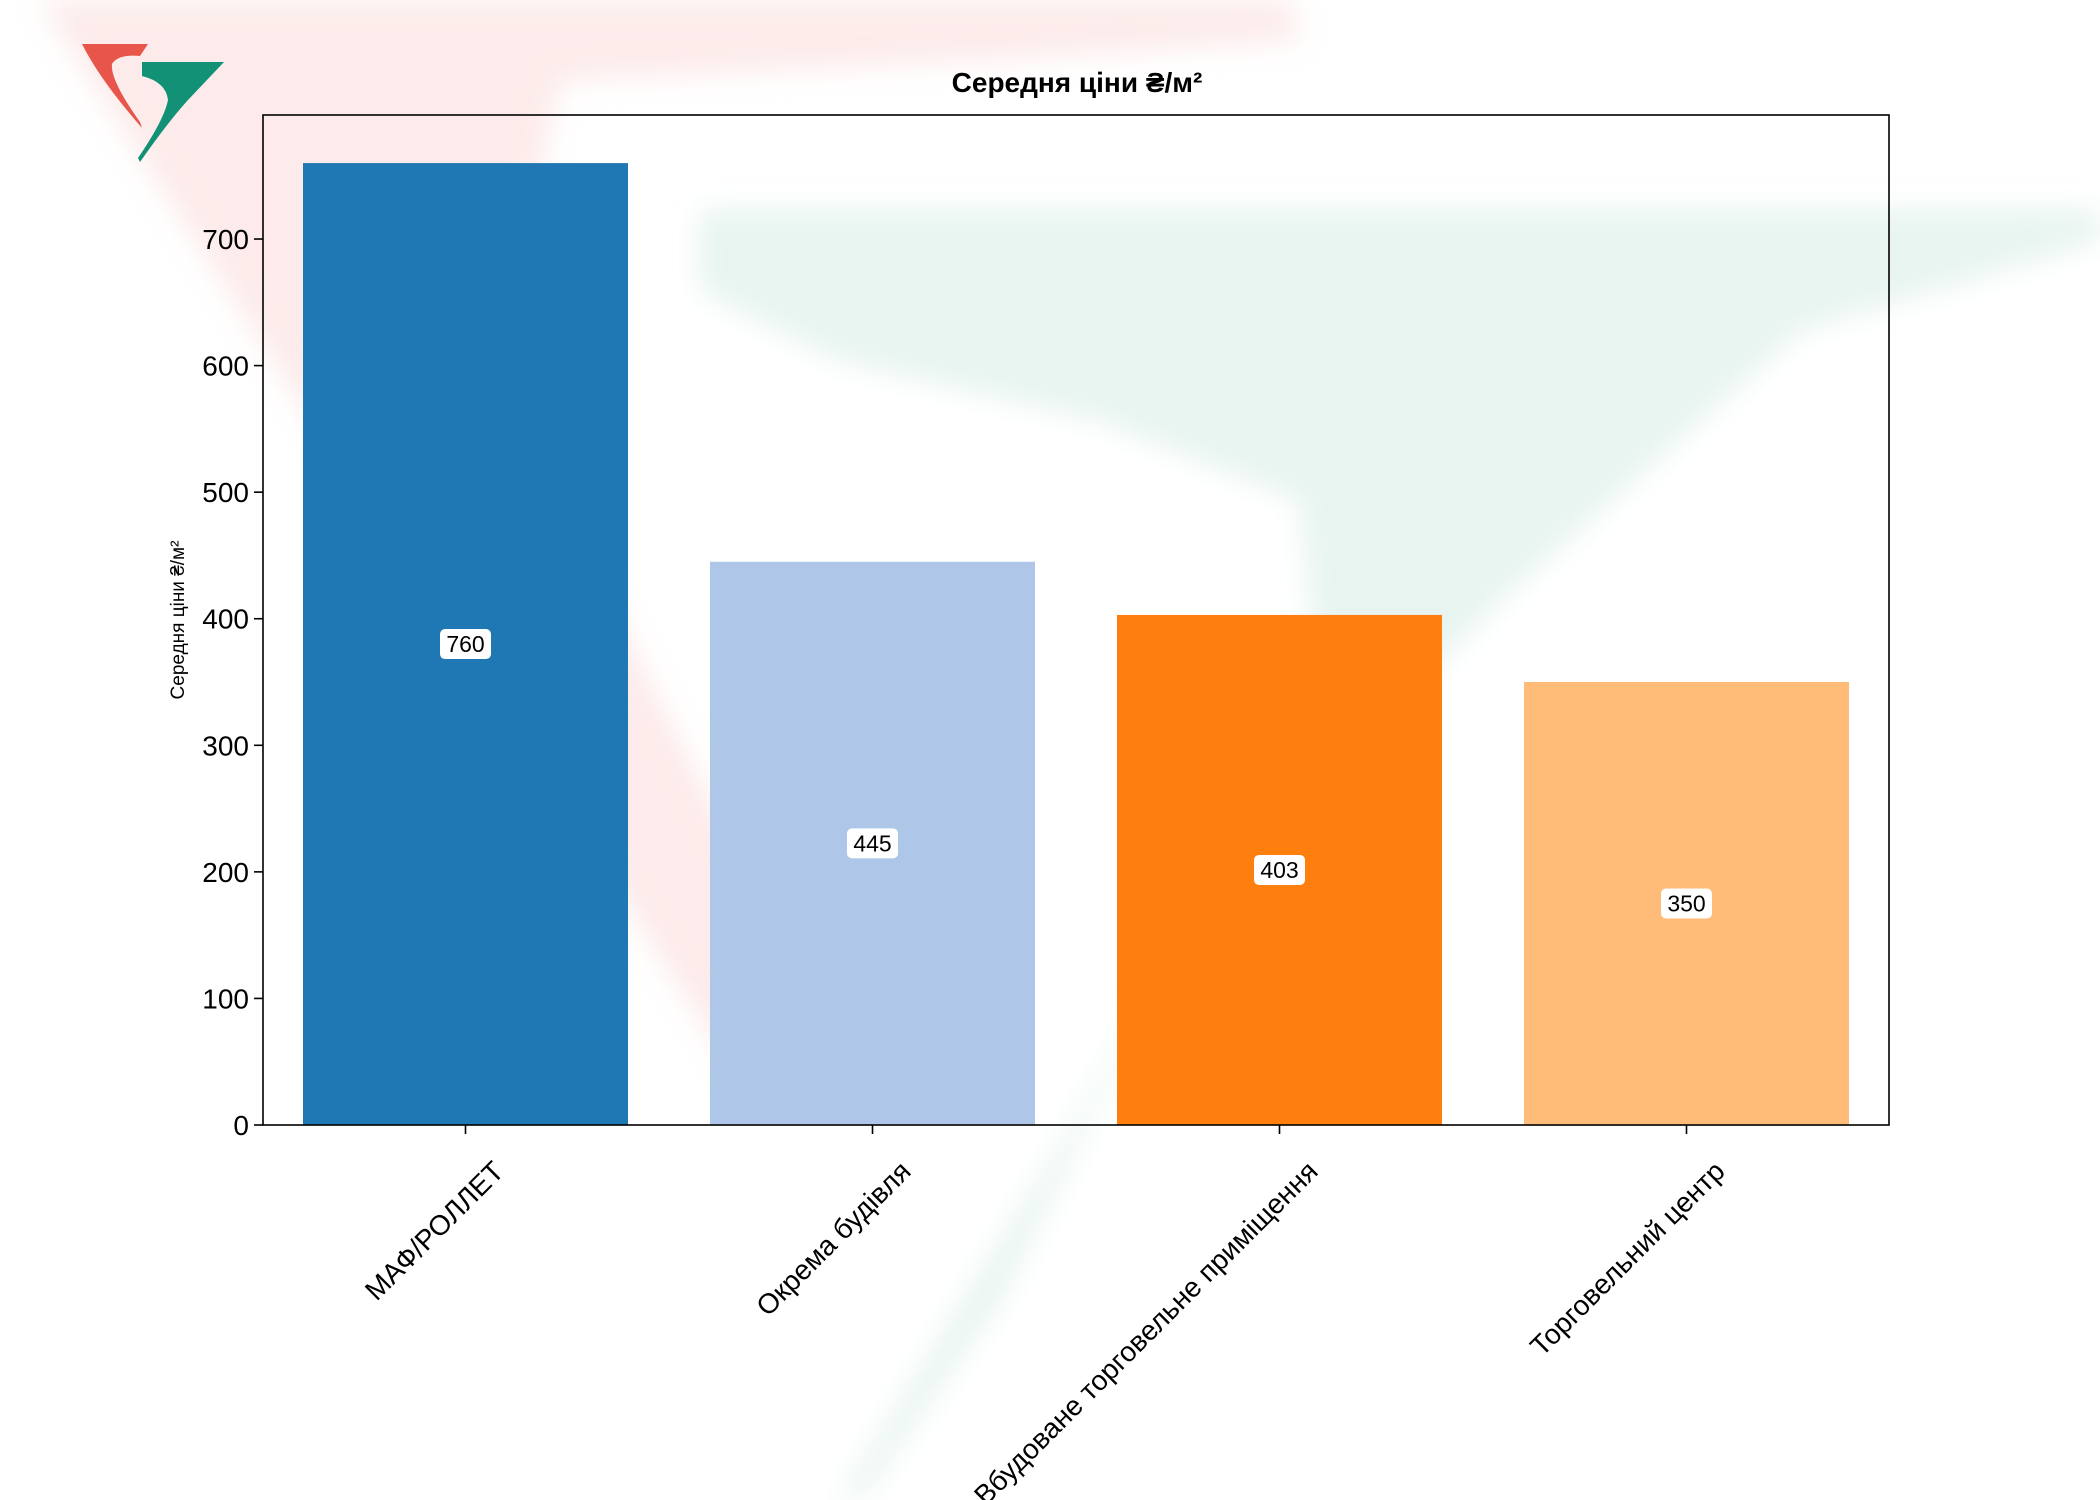 Image resolution: width=2100 pixels, height=1500 pixels. Describe the element at coordinates (225, 745) in the screenshot. I see `y-tick-label: 300` at that location.